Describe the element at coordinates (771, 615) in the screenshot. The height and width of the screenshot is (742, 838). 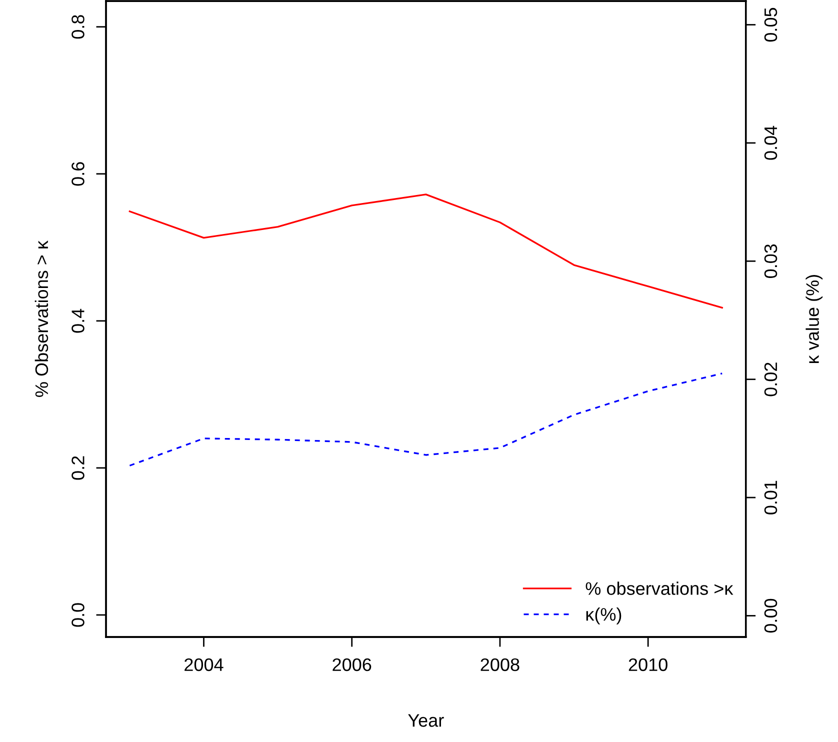
I see `y2-tick-label: 0.00` at that location.